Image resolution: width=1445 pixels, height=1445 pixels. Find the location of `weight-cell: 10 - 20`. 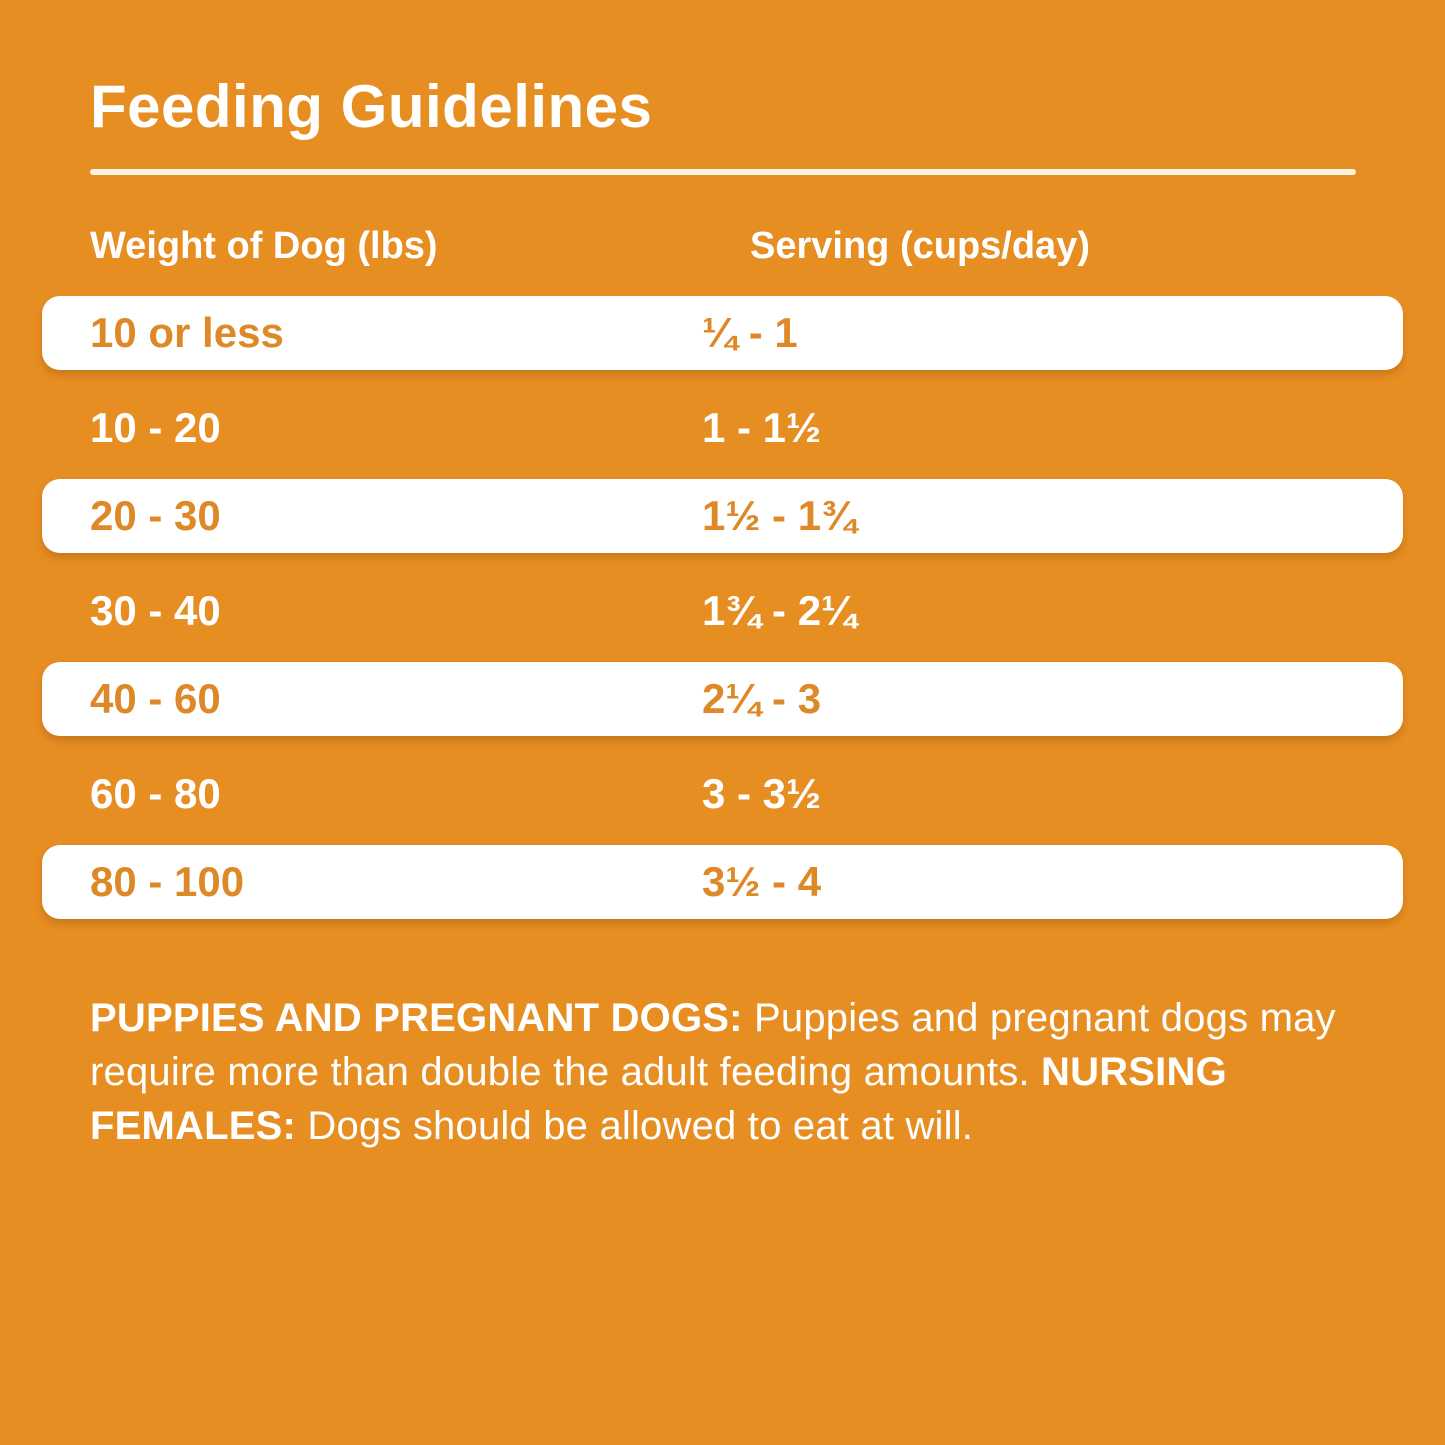

weight-cell: 10 - 20 is located at coordinates (155, 427).